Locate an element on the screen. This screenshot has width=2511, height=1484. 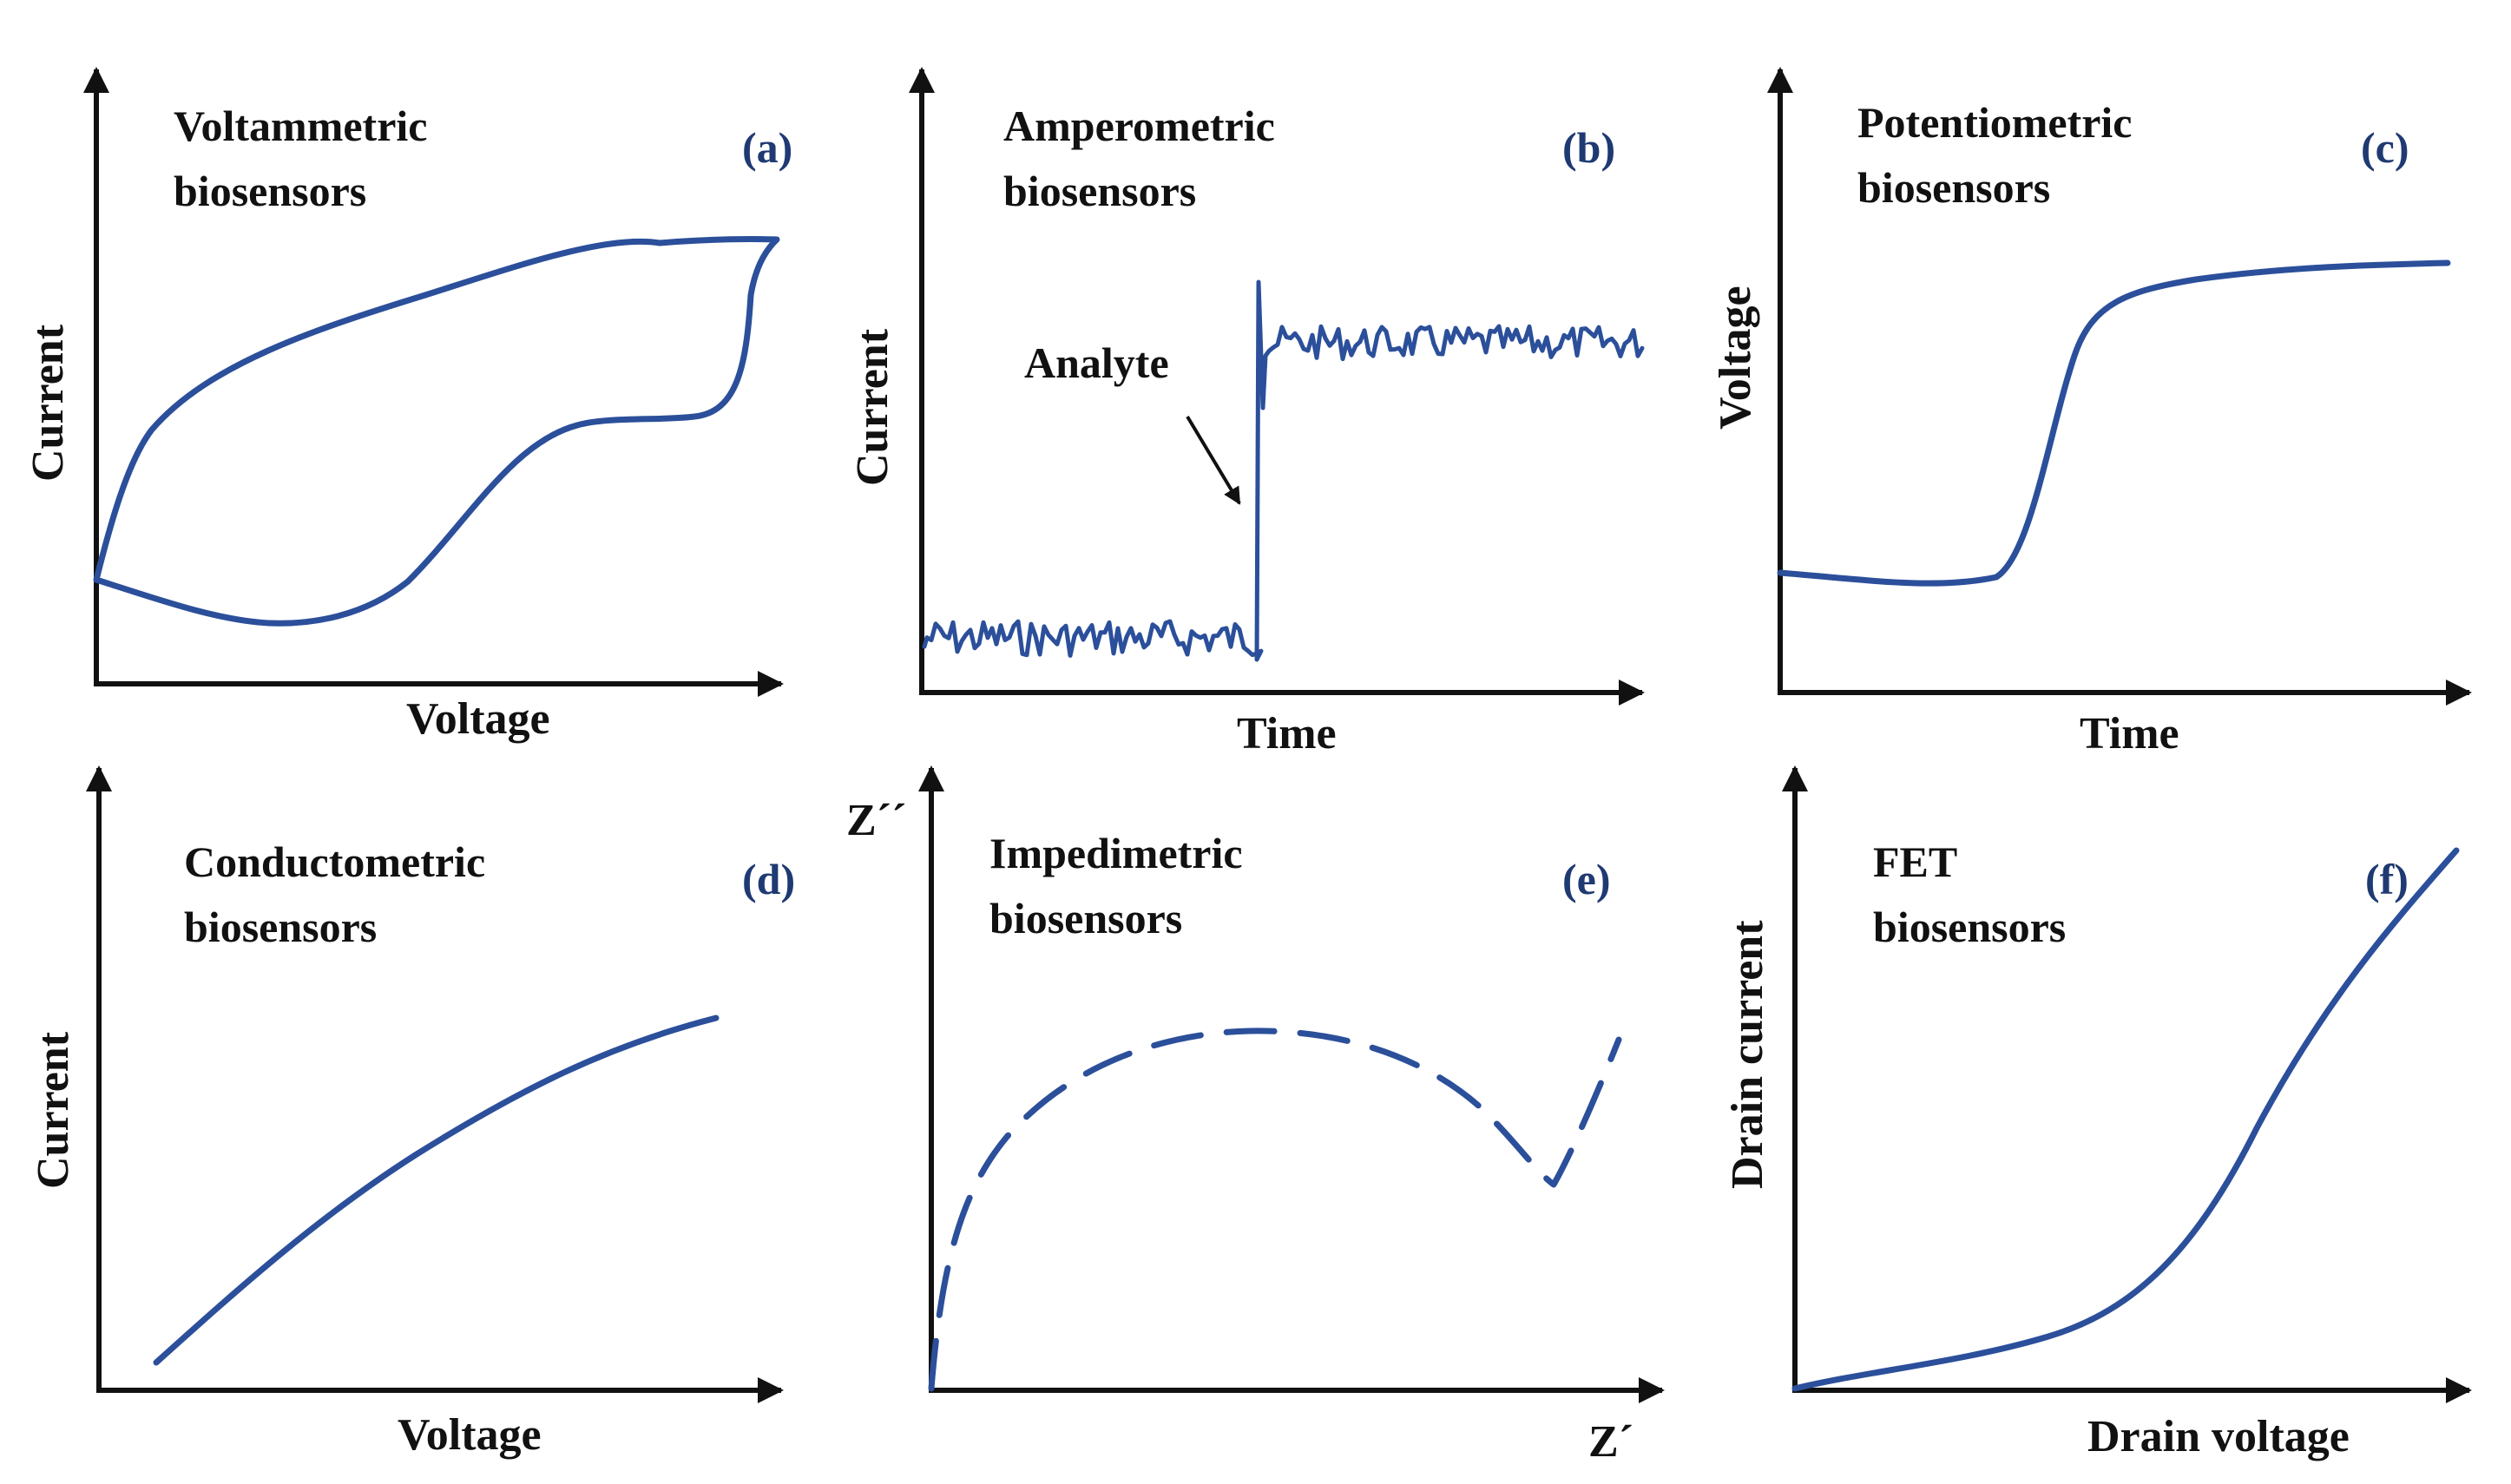
panel-b-letter: (b) is located at coordinates (1588, 147).